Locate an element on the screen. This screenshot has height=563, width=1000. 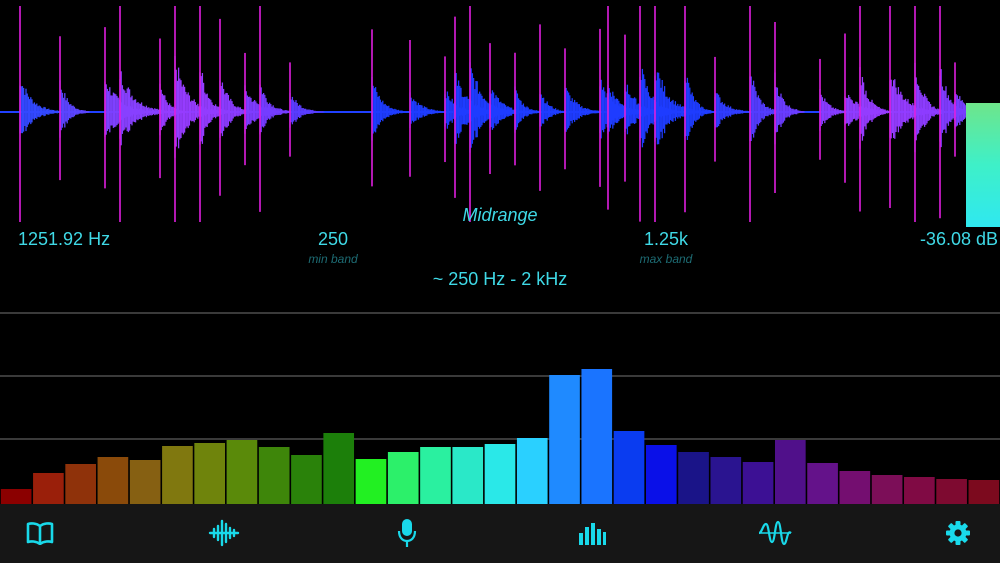
level-meter is located at coordinates (983, 165).